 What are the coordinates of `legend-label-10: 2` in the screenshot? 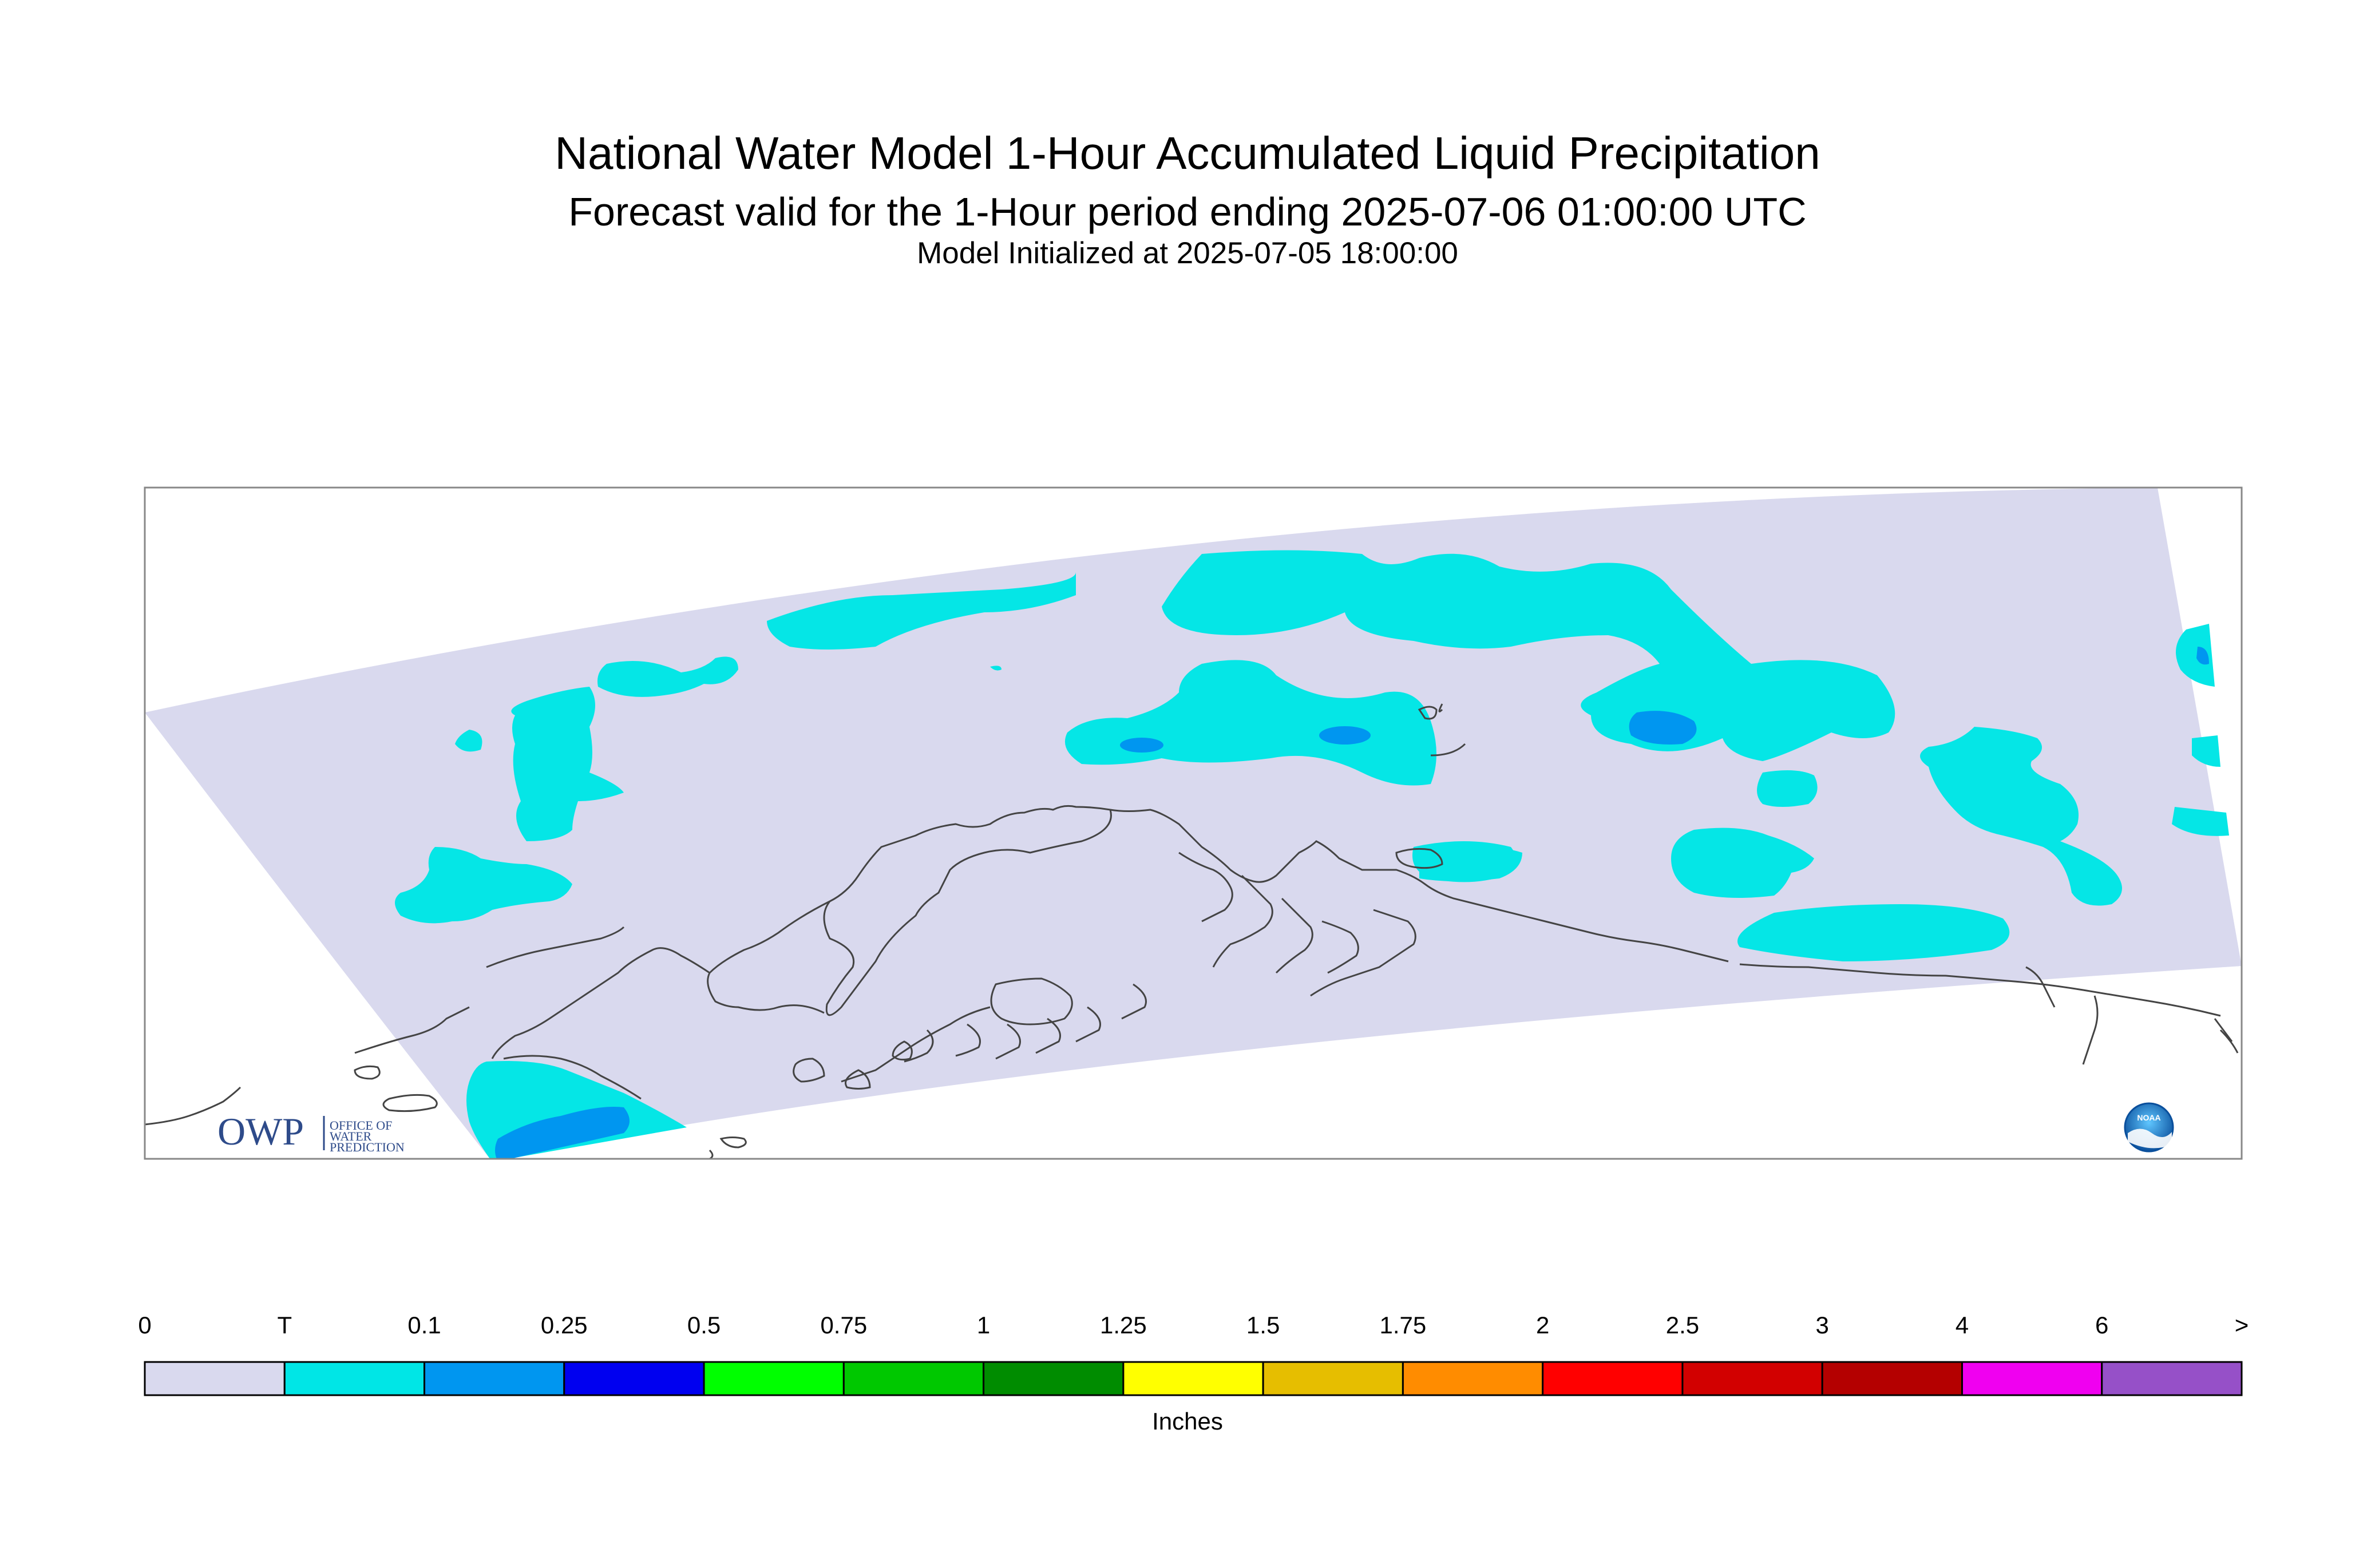 It's located at (1542, 1325).